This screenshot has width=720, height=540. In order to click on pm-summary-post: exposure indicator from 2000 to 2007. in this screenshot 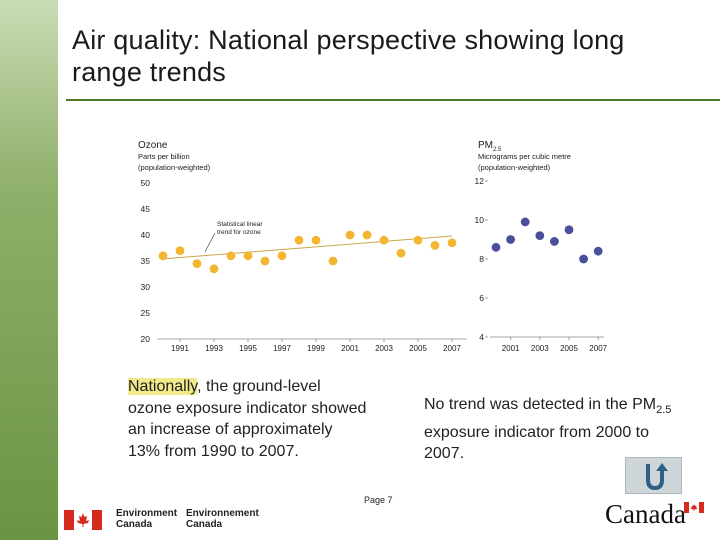, I will do `click(537, 443)`.